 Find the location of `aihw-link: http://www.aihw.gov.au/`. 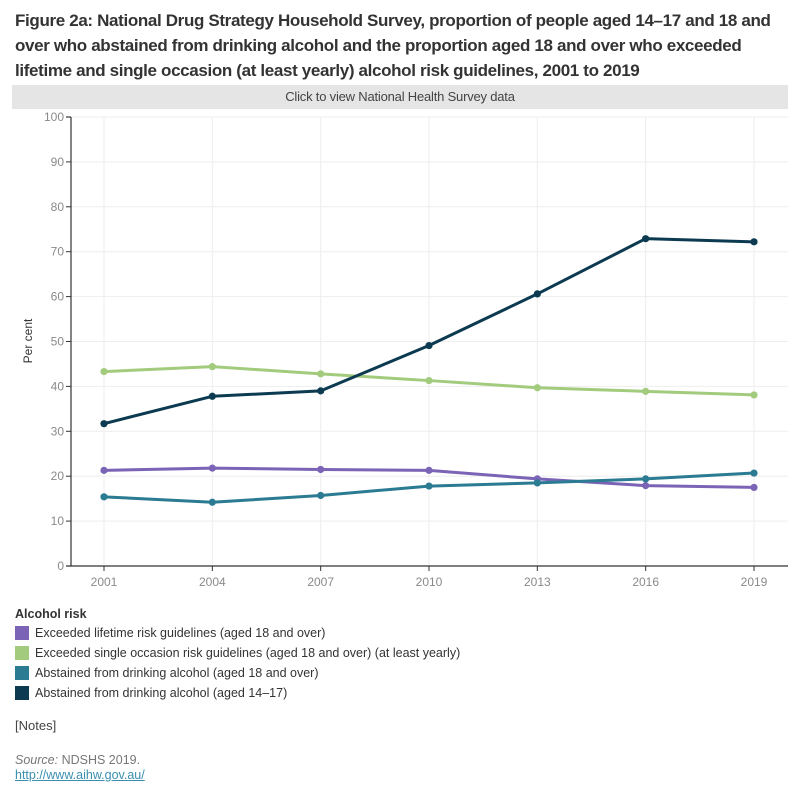

aihw-link: http://www.aihw.gov.au/ is located at coordinates (80, 775).